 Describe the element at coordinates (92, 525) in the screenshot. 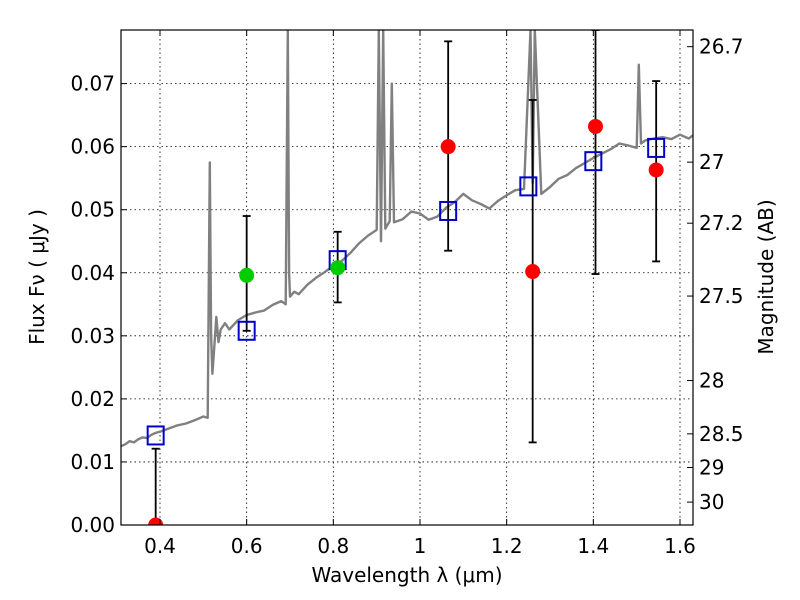

I see `y-tick-label: 0.00` at that location.